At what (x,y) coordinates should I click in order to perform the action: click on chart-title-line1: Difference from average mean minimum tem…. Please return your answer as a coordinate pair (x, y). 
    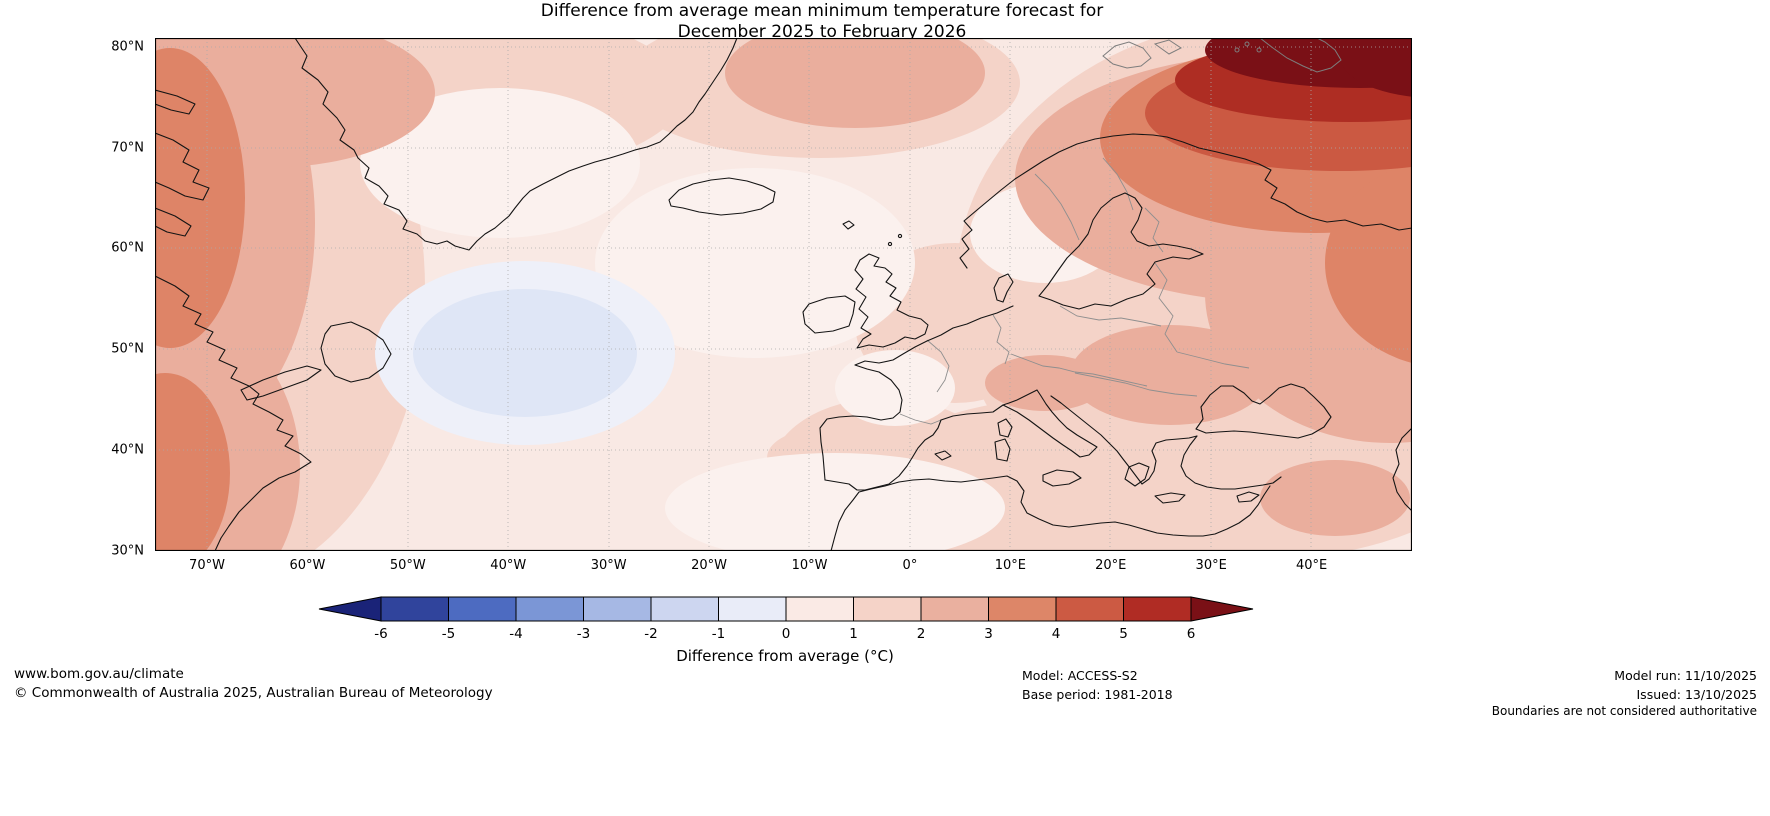
    Looking at the image, I should click on (822, 11).